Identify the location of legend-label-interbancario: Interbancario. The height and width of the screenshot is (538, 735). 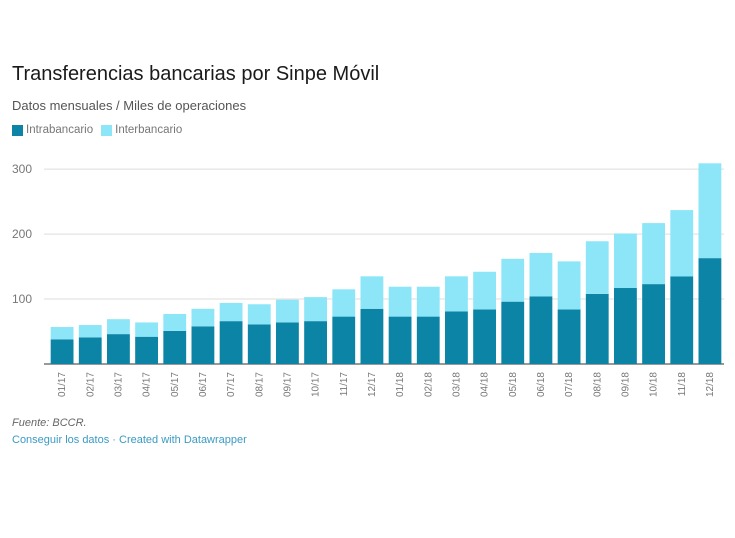
(149, 130).